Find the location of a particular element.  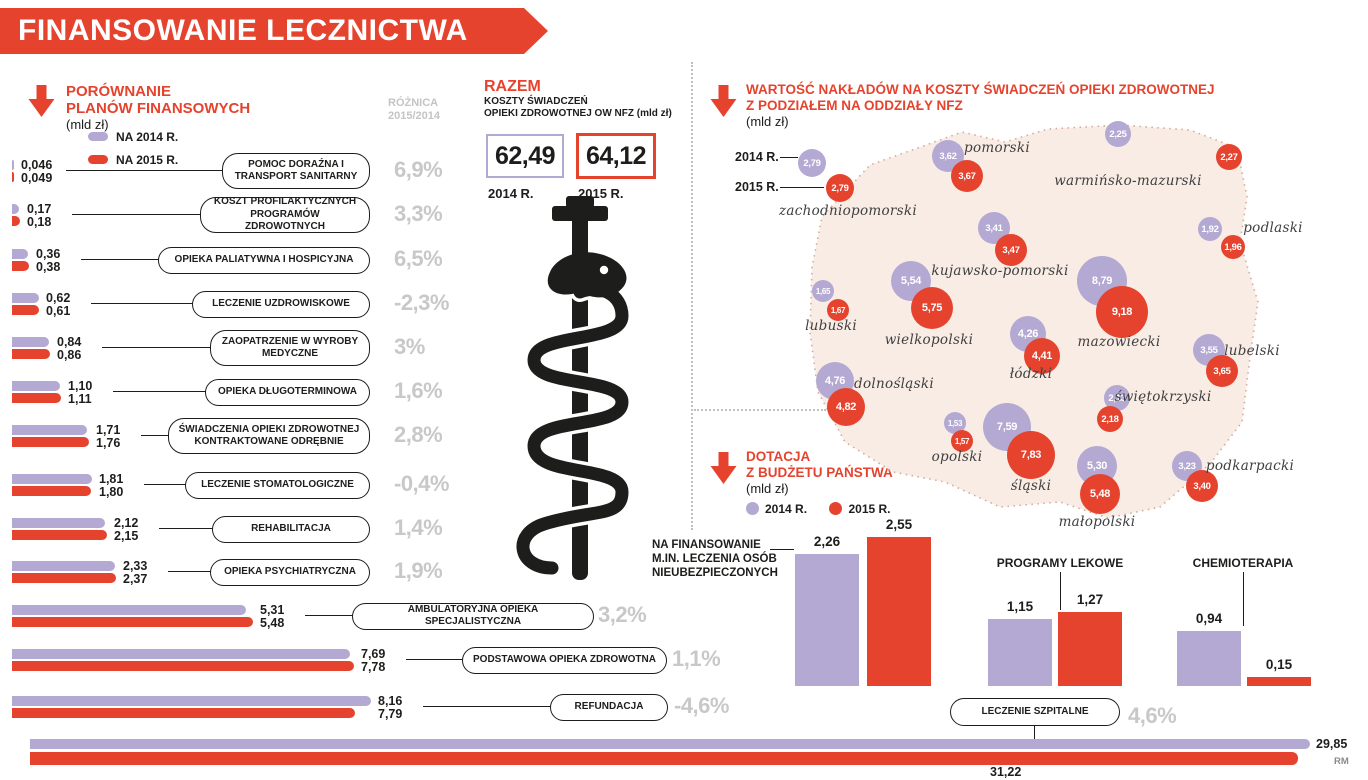

region-label: mazowiecki is located at coordinates (1119, 342).